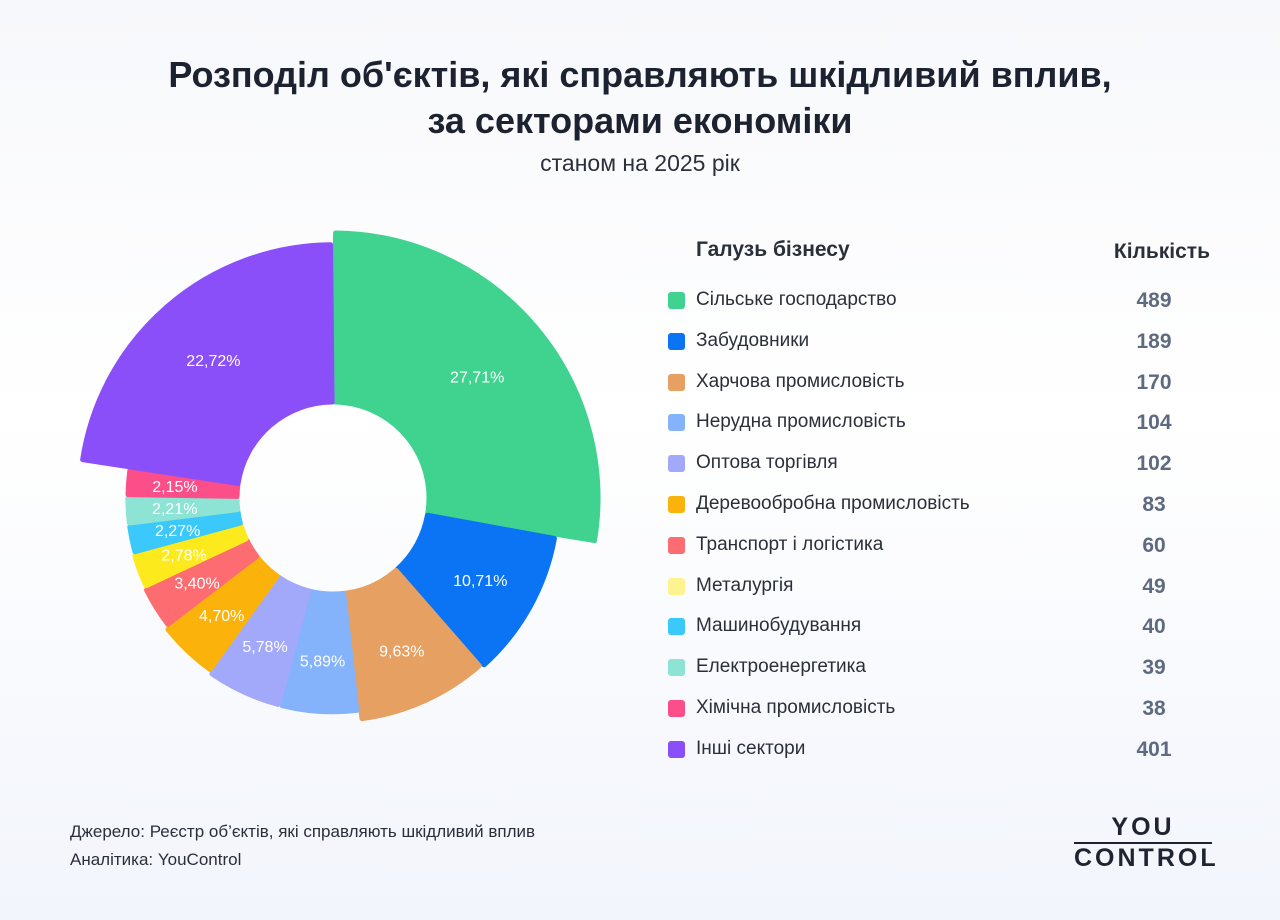  What do you see at coordinates (1154, 627) in the screenshot?
I see `legend-count: 40` at bounding box center [1154, 627].